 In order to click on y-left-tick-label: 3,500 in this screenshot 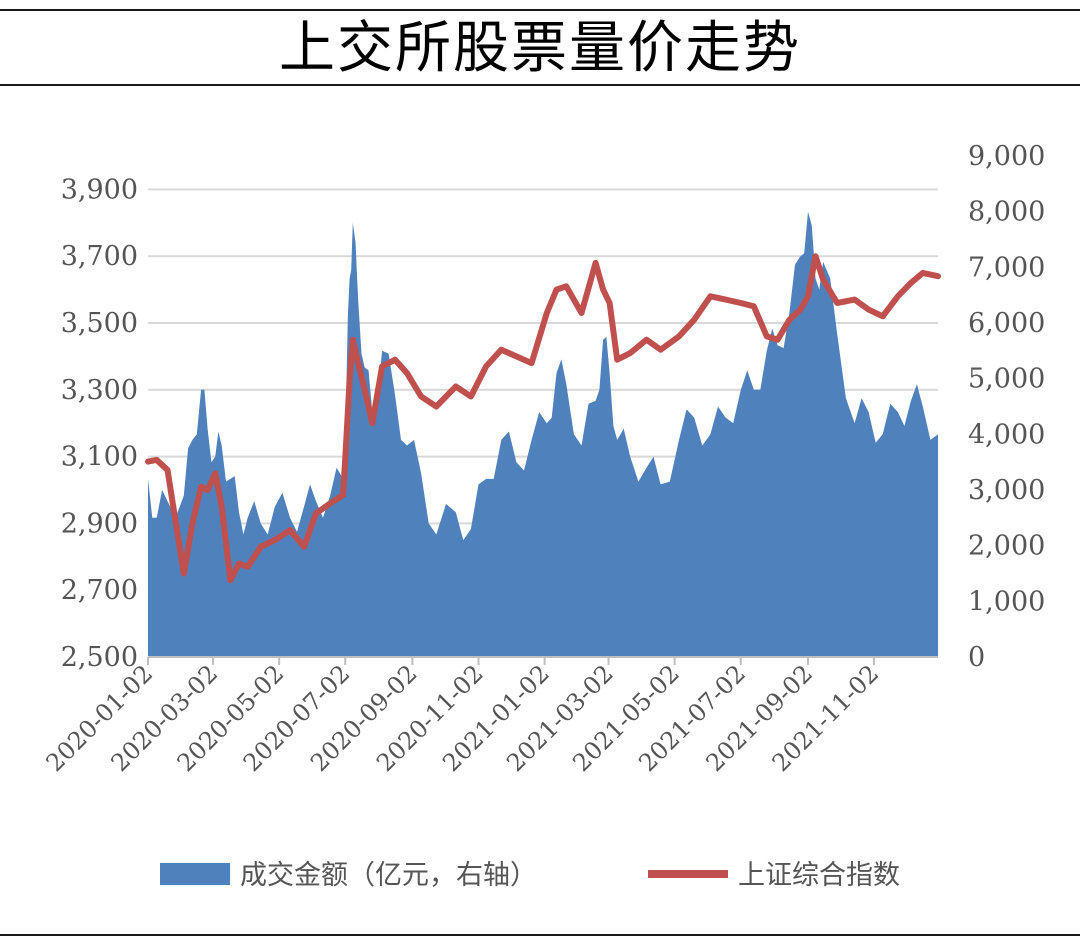, I will do `click(99, 323)`.